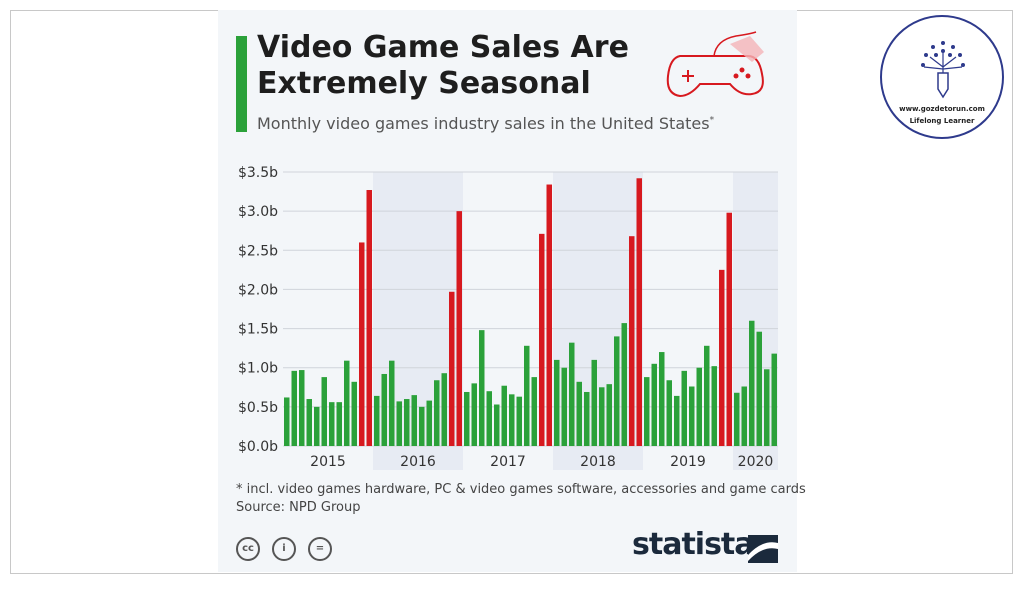 The width and height of the screenshot is (1023, 590). What do you see at coordinates (258, 251) in the screenshot?
I see `y-tick-label: $2.5b` at bounding box center [258, 251].